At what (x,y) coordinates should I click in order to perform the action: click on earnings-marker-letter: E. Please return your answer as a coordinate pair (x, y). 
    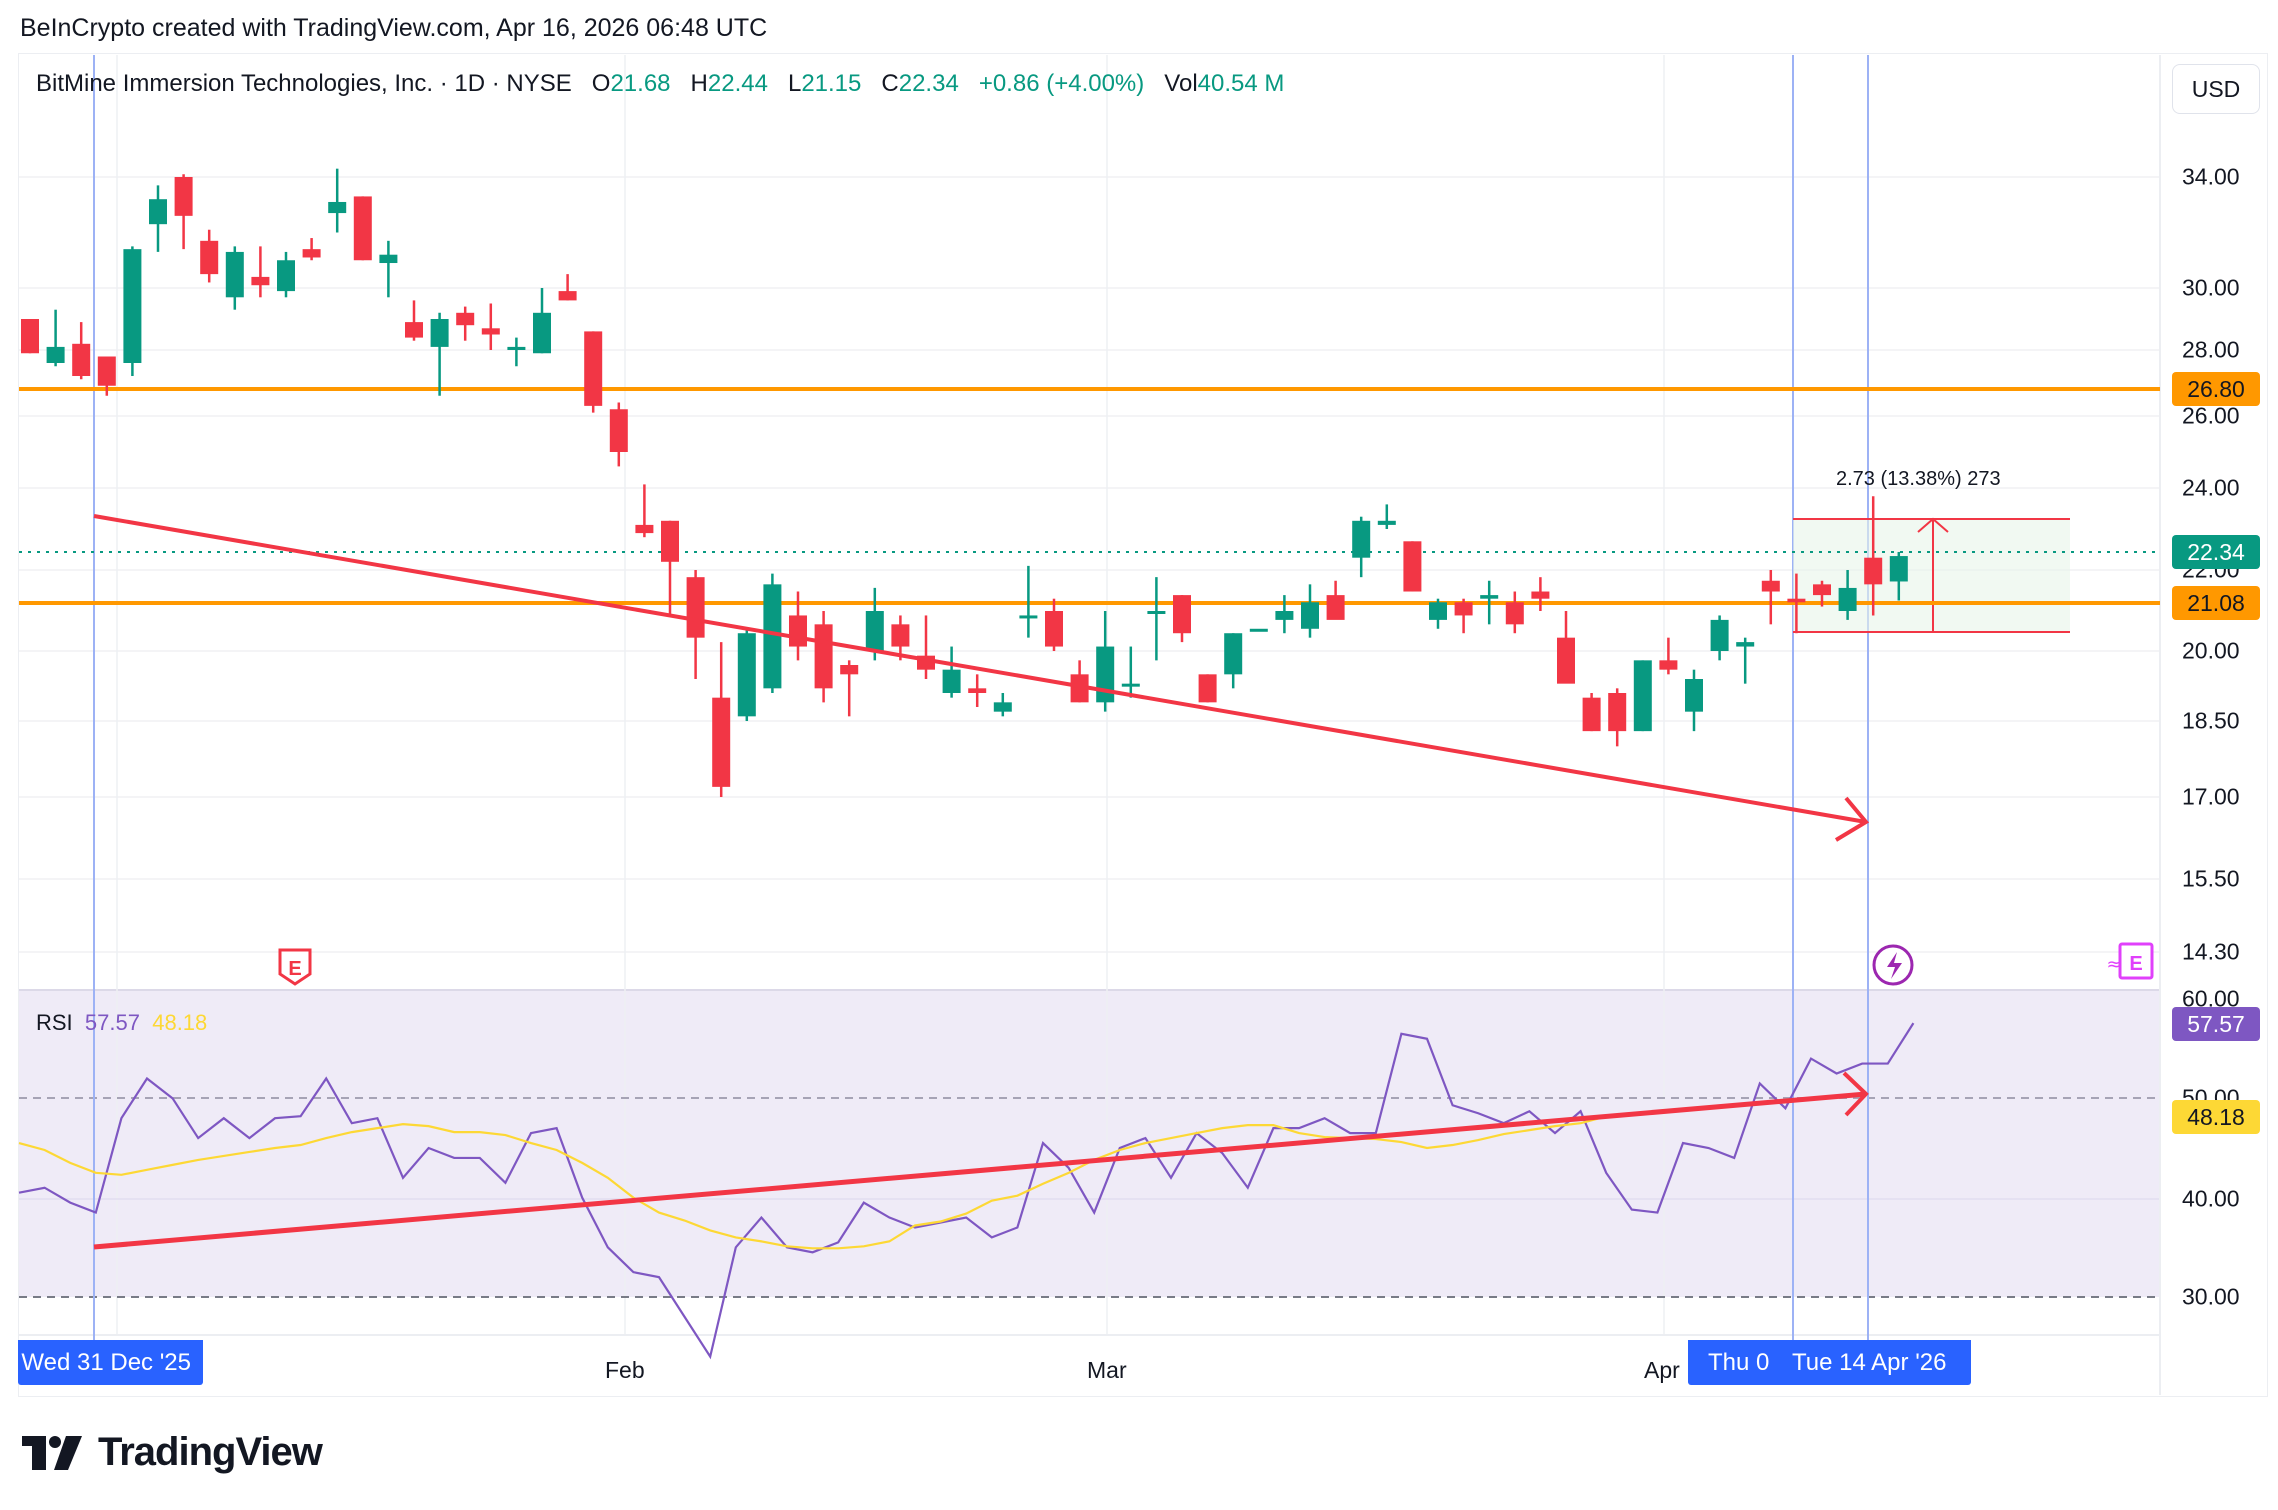
    Looking at the image, I should click on (294, 969).